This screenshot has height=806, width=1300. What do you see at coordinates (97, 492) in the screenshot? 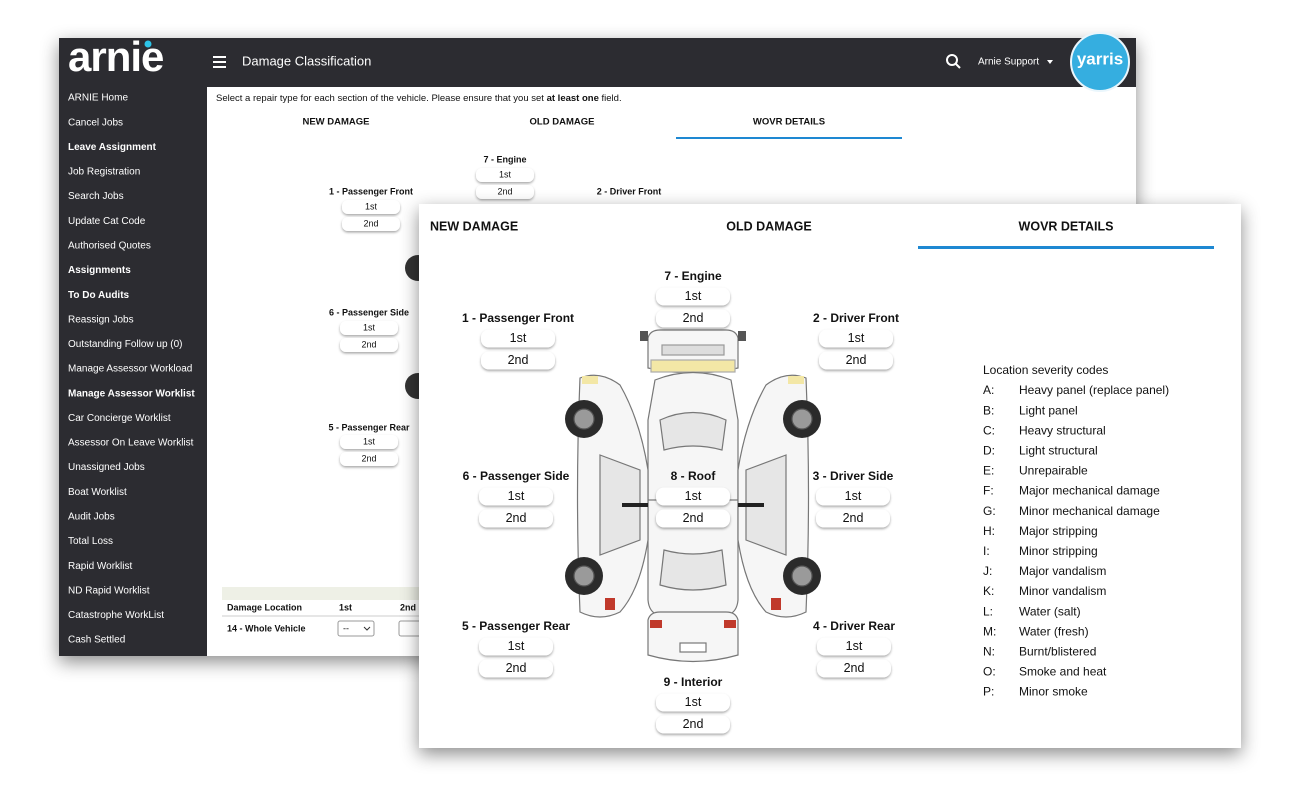
I see `sidebar-item: Boat Worklist` at bounding box center [97, 492].